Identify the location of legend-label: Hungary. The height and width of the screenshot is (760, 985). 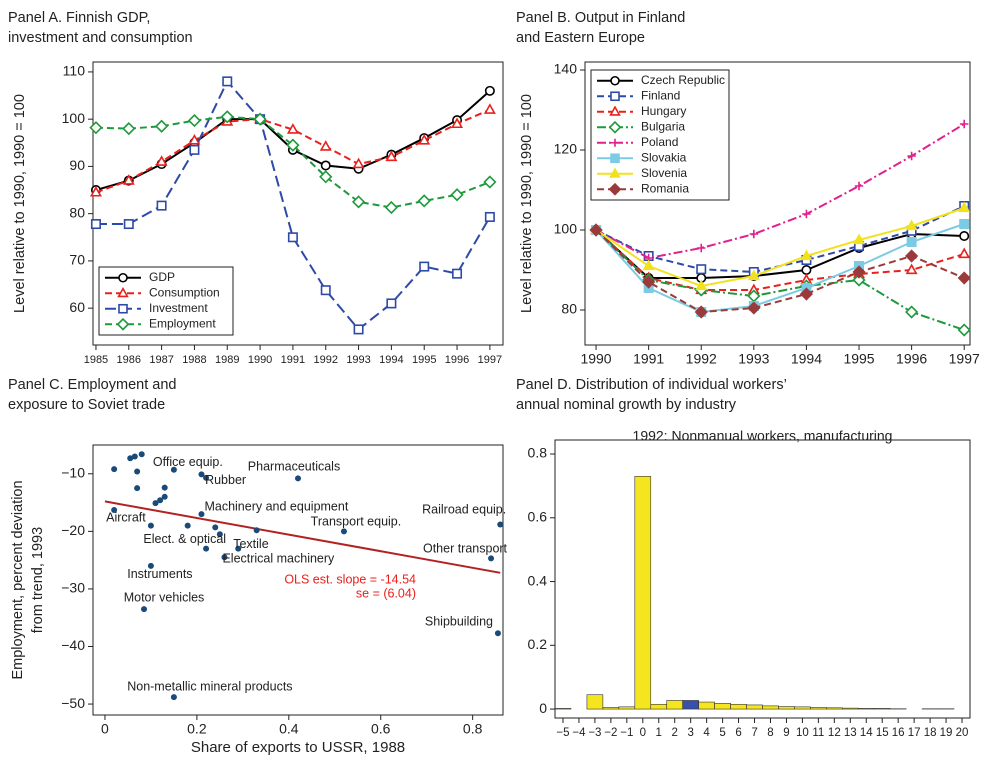
(663, 111).